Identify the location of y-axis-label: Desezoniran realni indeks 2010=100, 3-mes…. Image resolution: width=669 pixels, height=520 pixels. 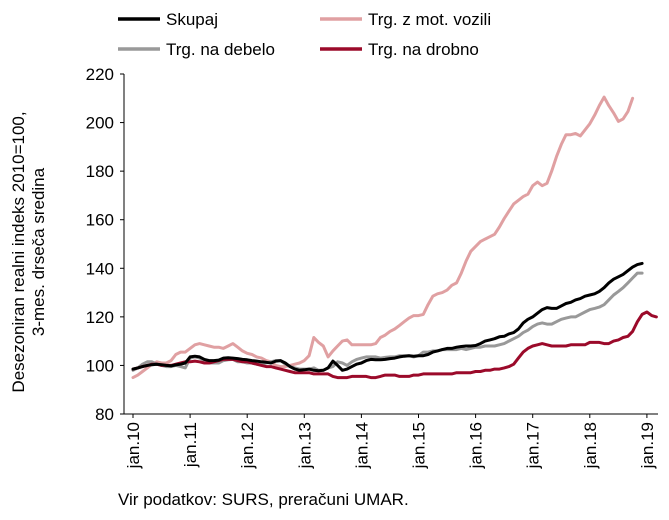
(28, 251).